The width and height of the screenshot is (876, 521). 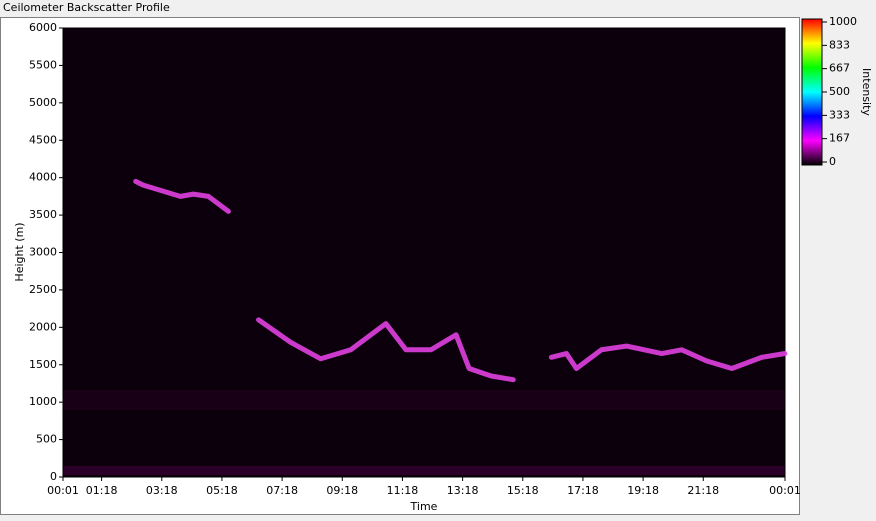 What do you see at coordinates (282, 490) in the screenshot?
I see `x-tick-label: 07:18` at bounding box center [282, 490].